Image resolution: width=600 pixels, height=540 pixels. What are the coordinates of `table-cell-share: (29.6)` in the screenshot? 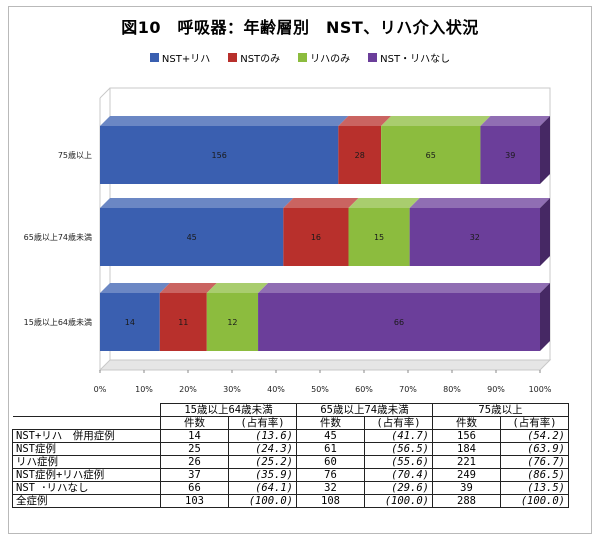 It's located at (398, 488).